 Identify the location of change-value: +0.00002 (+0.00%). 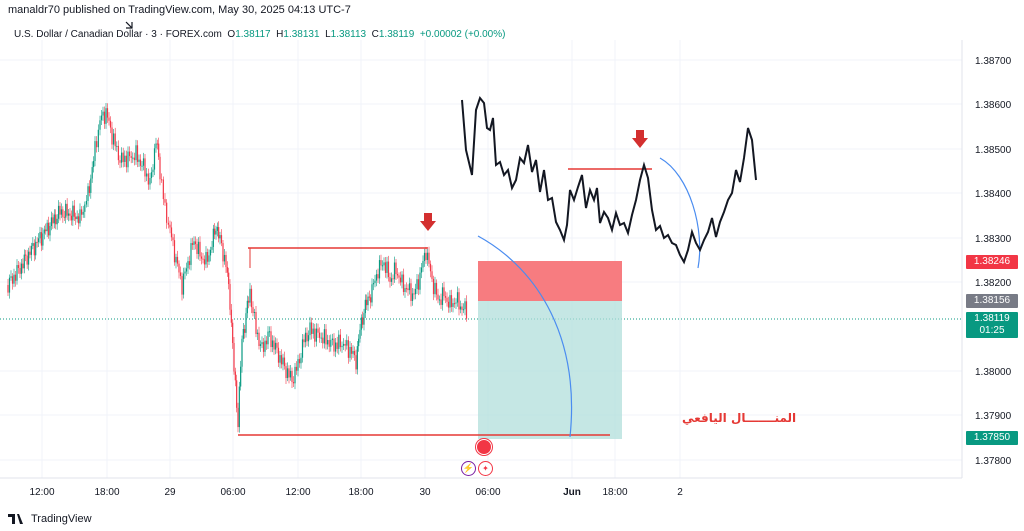
(462, 34).